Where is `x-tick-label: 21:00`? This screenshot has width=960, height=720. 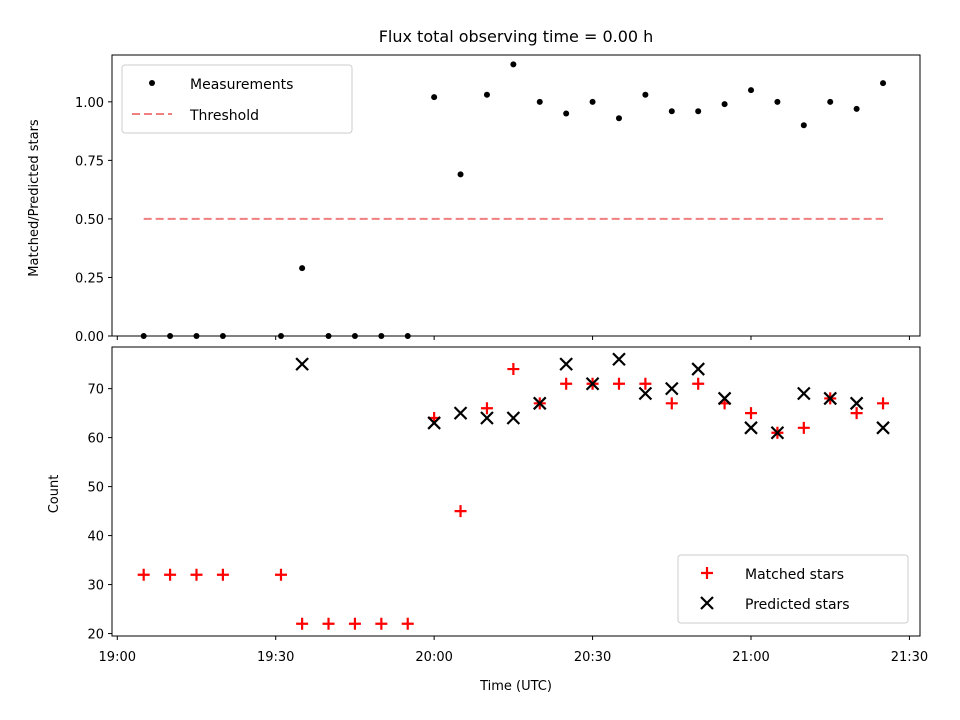
x-tick-label: 21:00 is located at coordinates (750, 657).